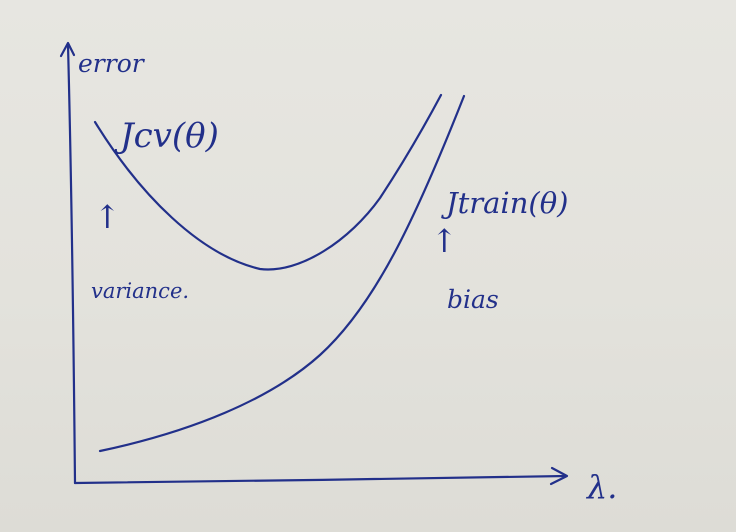 This screenshot has width=736, height=532. What do you see at coordinates (473, 299) in the screenshot?
I see `bias-label: bias` at bounding box center [473, 299].